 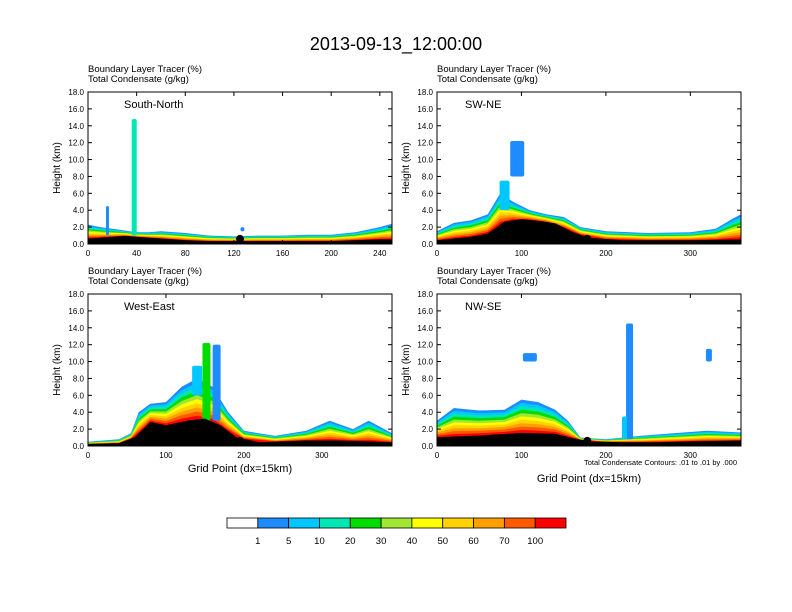 What do you see at coordinates (380, 253) in the screenshot?
I see `x-tick-label: 240` at bounding box center [380, 253].